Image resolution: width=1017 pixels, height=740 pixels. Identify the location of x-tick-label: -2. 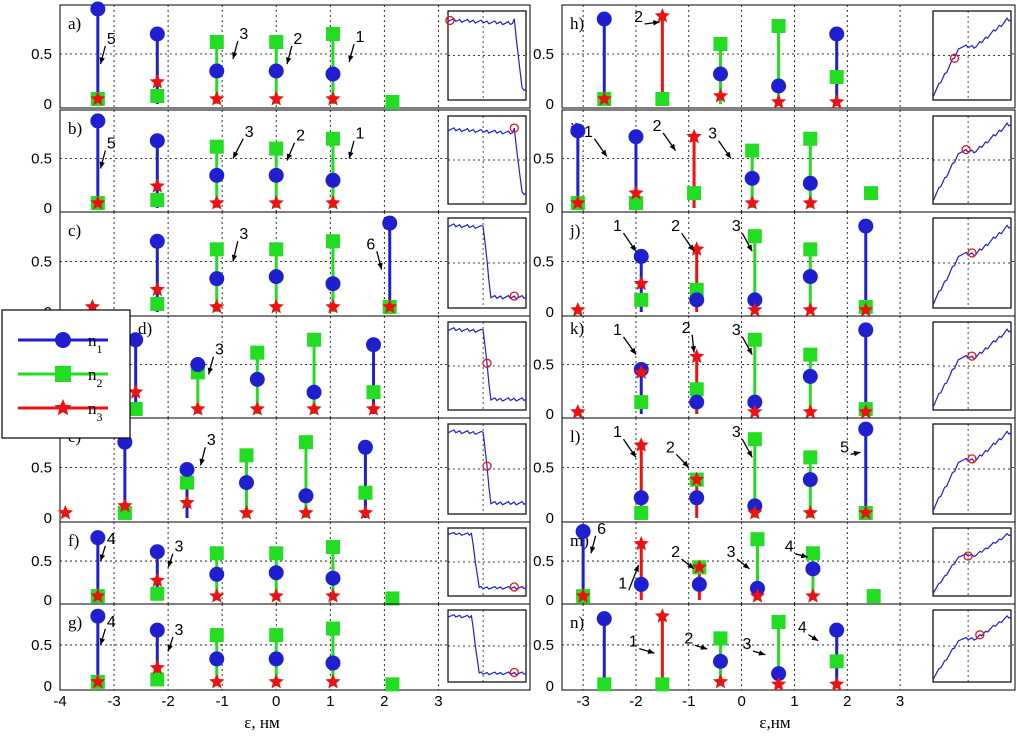
(635, 701).